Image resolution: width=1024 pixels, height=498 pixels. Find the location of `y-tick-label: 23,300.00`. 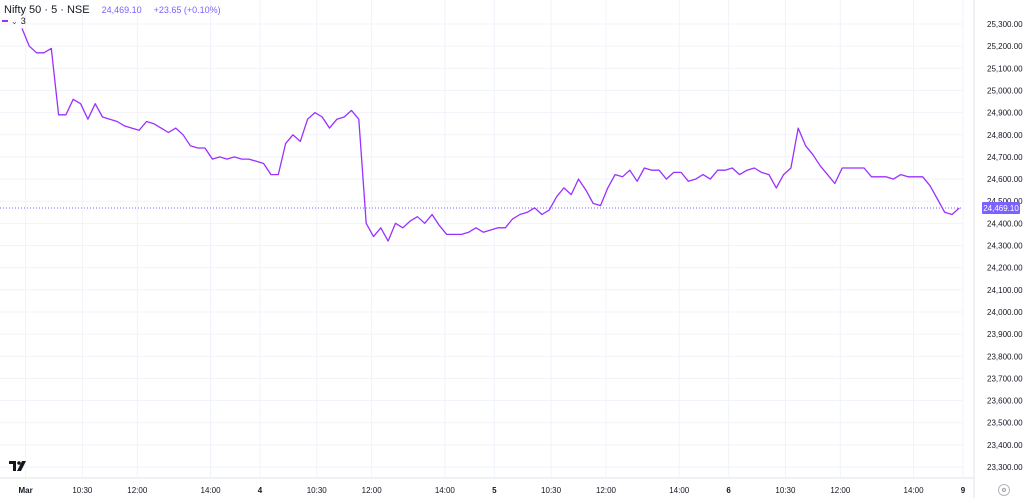

y-tick-label: 23,300.00 is located at coordinates (1005, 467).